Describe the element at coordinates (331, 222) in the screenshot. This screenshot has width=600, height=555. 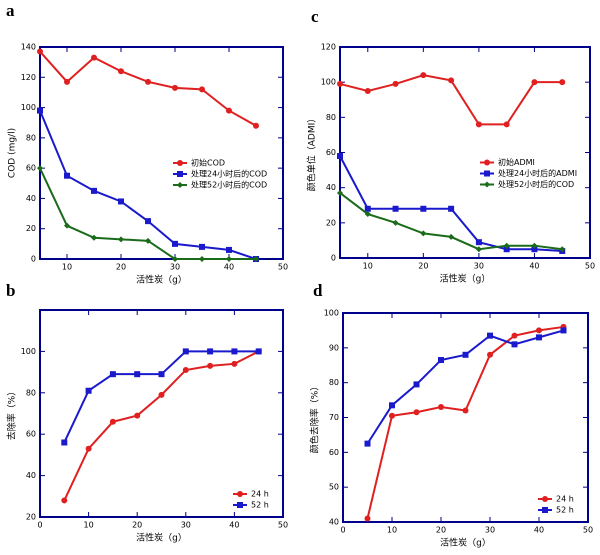
I see `y-tick-label: 20` at that location.